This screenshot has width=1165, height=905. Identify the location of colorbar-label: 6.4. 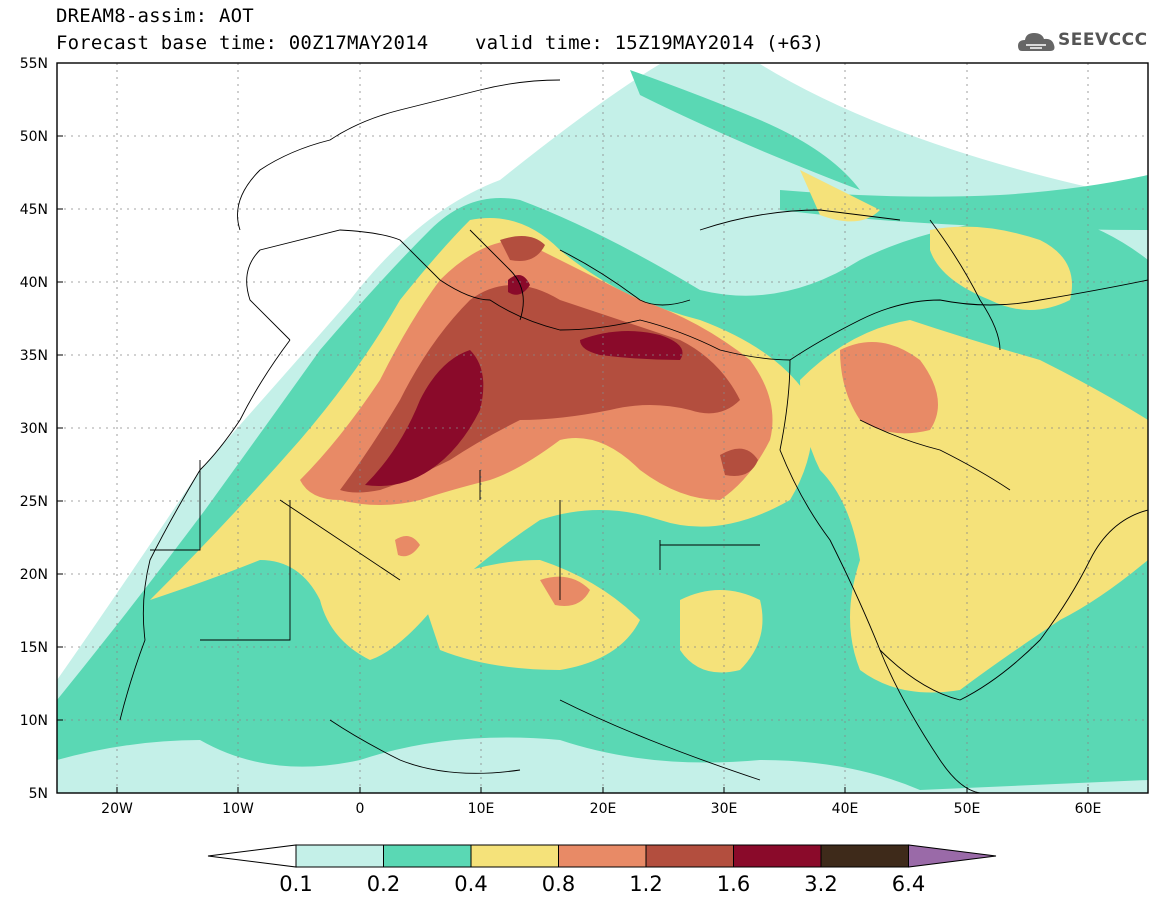
(908, 884).